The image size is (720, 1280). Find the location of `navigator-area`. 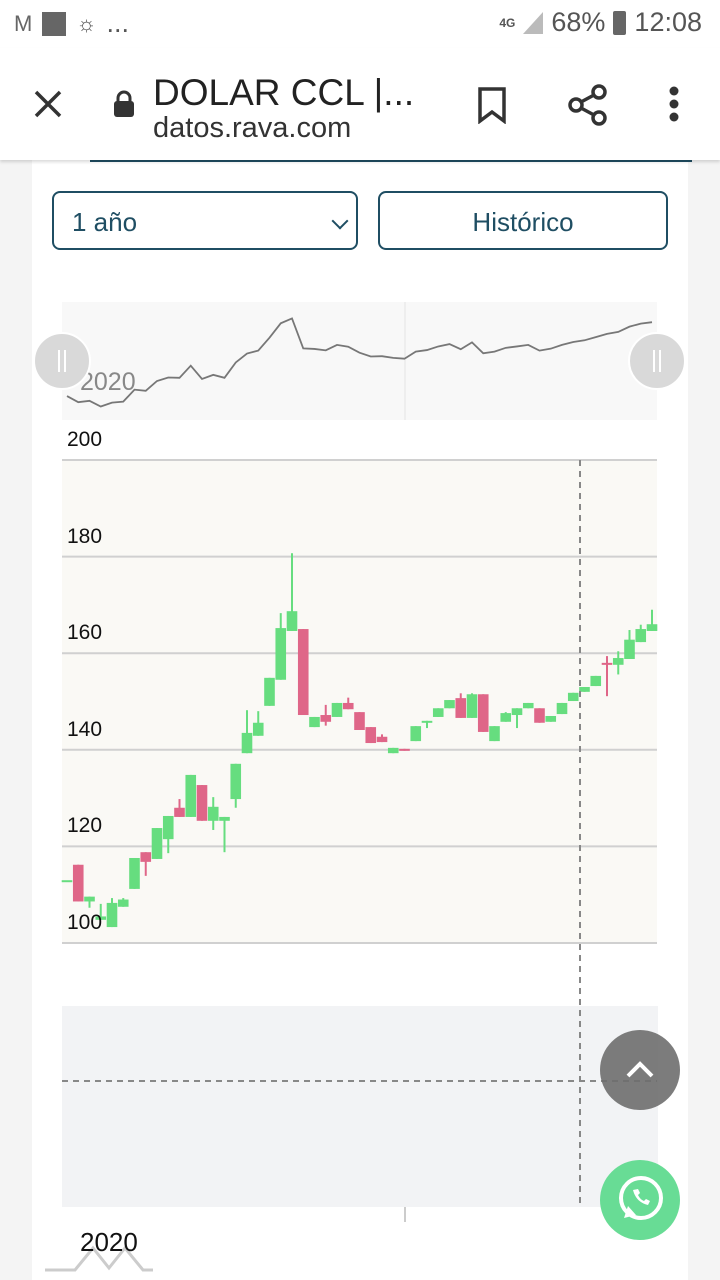

navigator-area is located at coordinates (359, 361).